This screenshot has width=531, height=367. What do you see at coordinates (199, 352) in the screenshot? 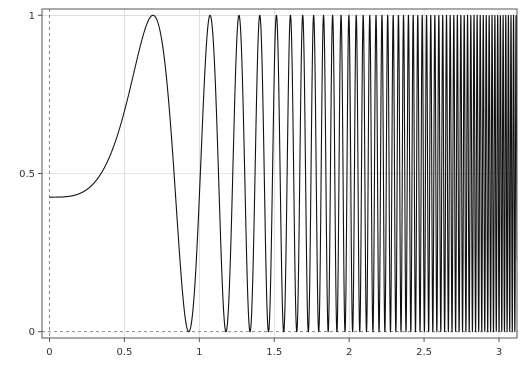
I see `x-tick-label: 1` at bounding box center [199, 352].